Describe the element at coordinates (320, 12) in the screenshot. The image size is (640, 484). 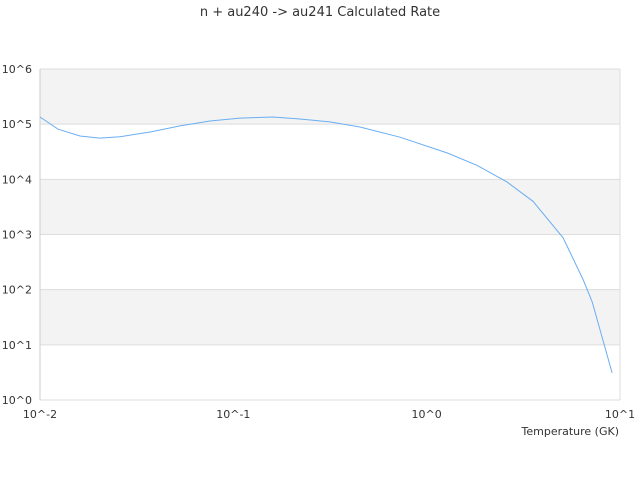
I see `chart-title: n + au240 -> au241 Calculated Rate` at that location.